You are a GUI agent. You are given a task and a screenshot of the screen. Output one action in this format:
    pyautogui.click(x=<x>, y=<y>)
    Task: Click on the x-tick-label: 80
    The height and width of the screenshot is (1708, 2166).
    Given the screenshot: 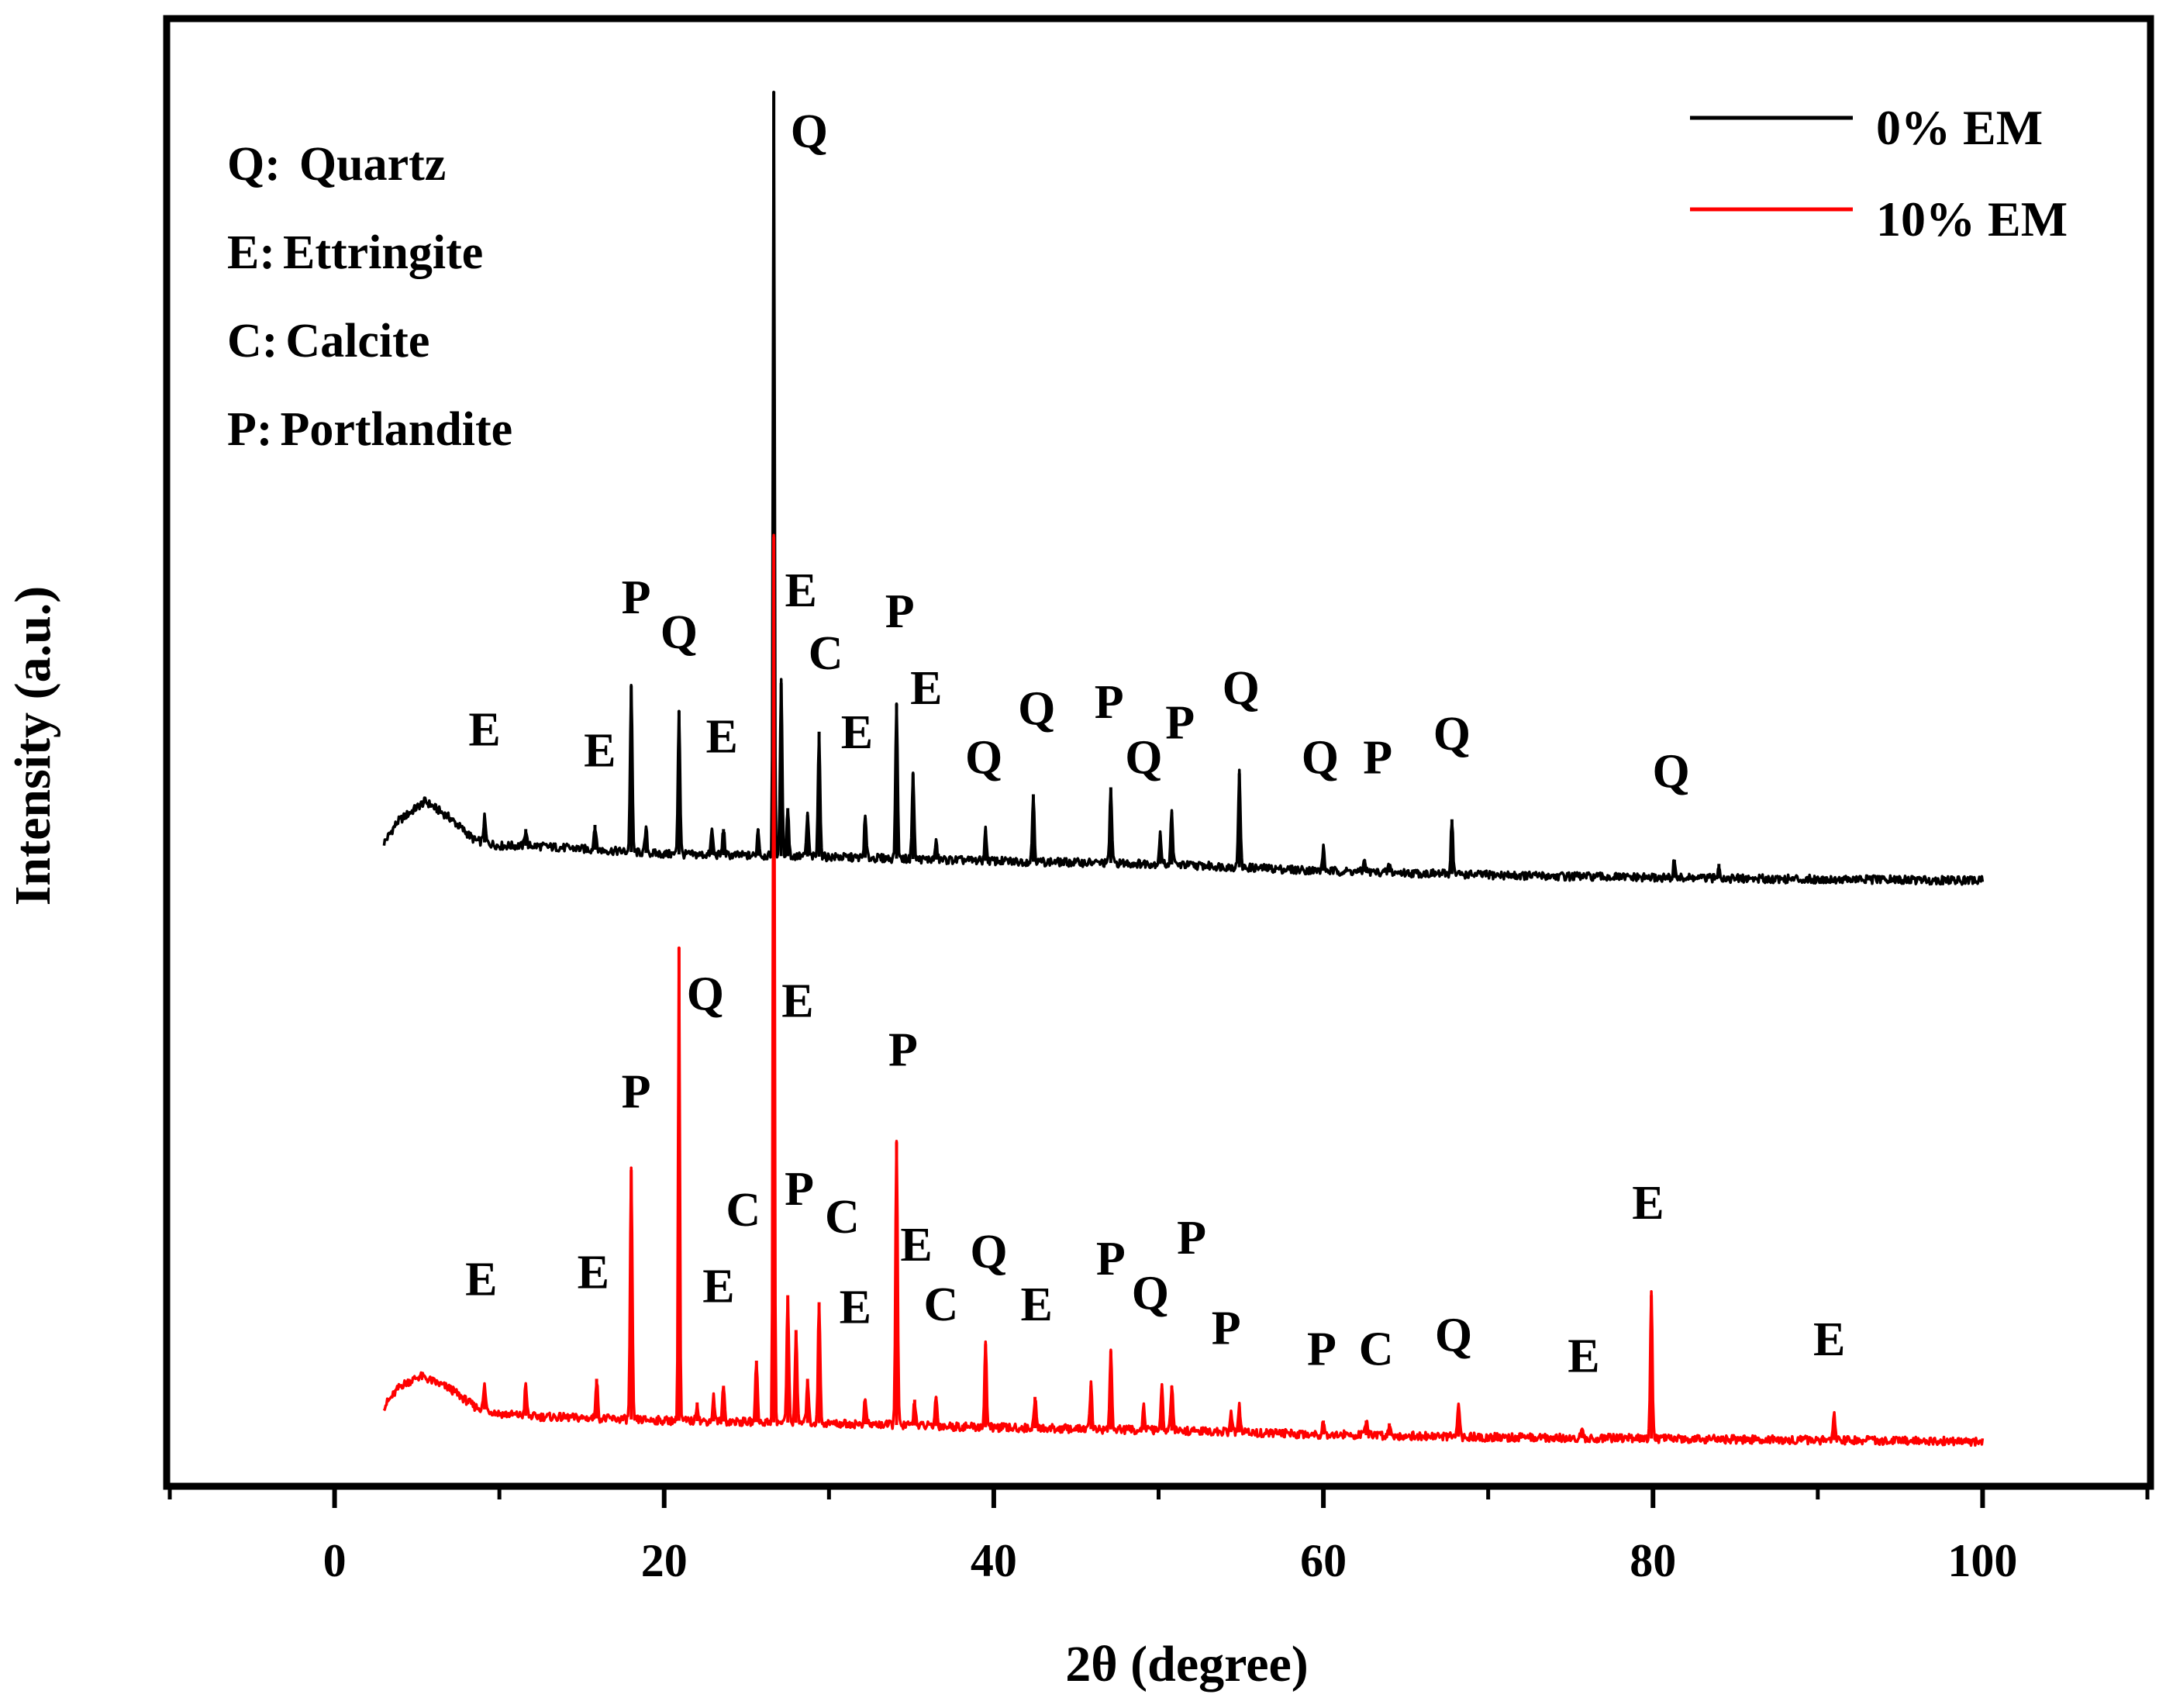 What is the action you would take?
    pyautogui.click(x=1653, y=1560)
    